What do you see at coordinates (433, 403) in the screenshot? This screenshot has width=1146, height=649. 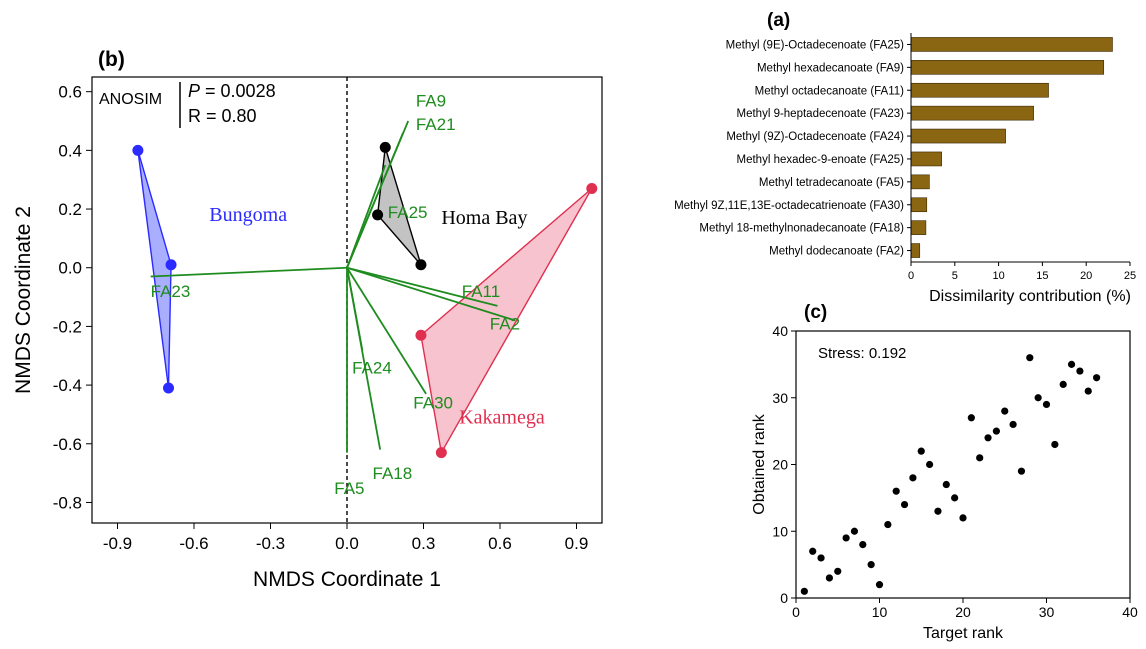 I see `vector-label-fa30: FA30` at bounding box center [433, 403].